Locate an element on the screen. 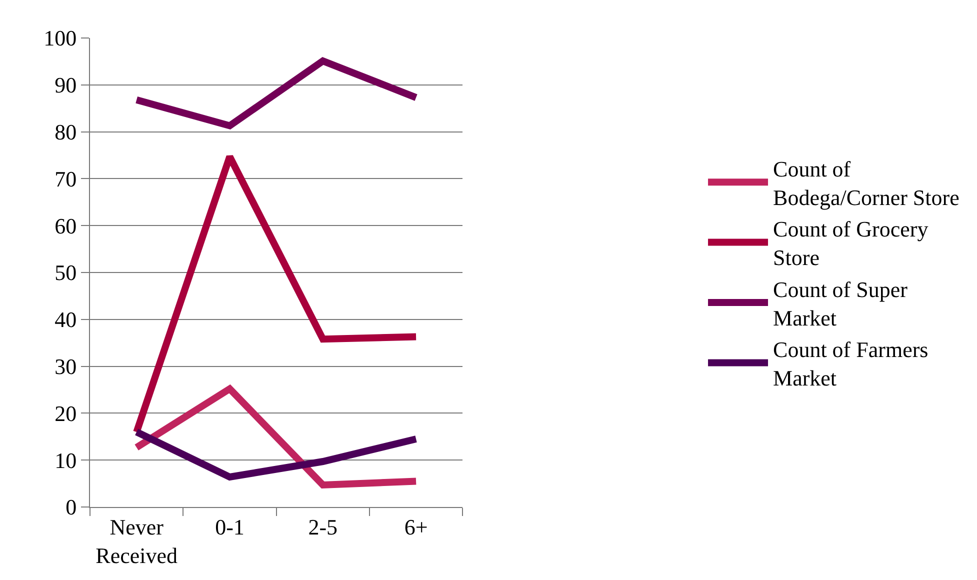 The width and height of the screenshot is (977, 580). y-tick-label: 50 is located at coordinates (65, 273).